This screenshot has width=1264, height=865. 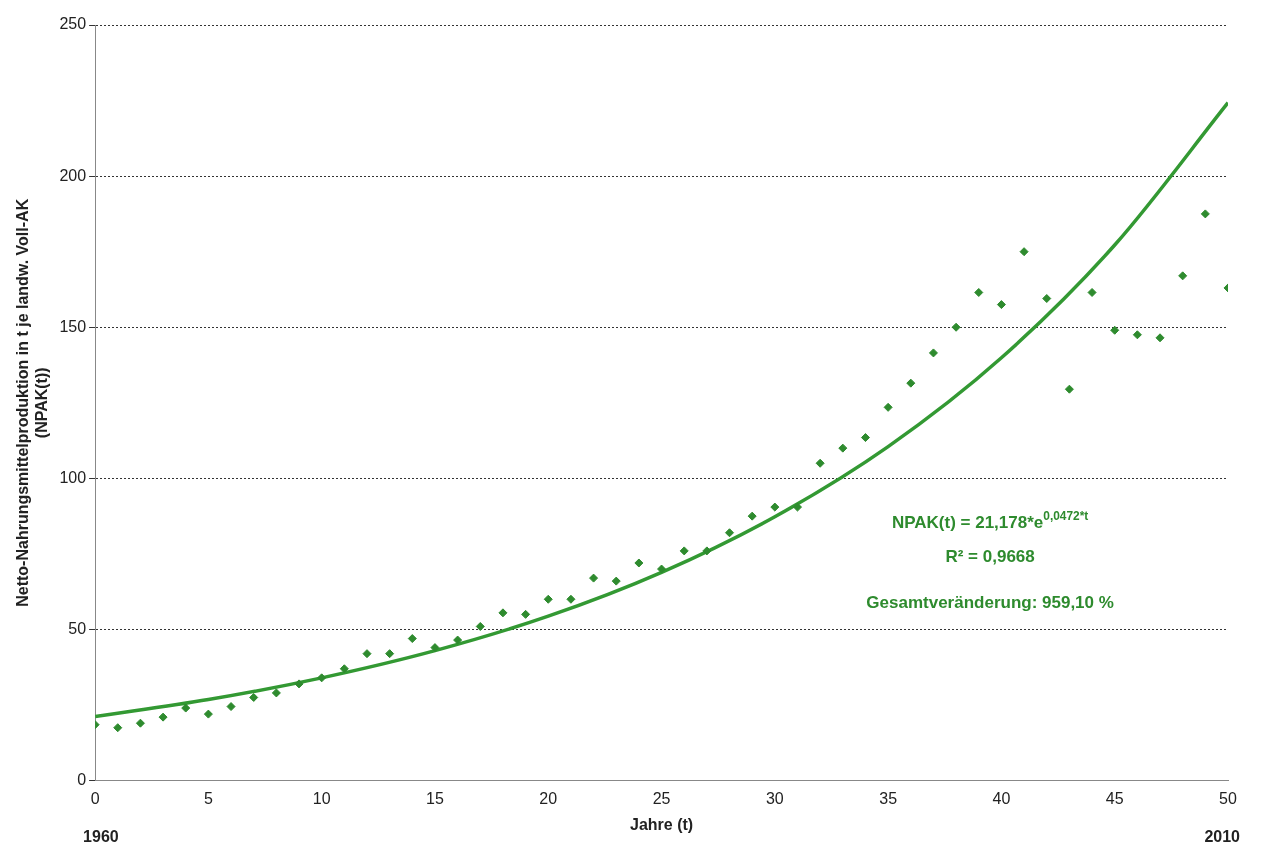 What do you see at coordinates (1001, 798) in the screenshot?
I see `x-tick-label: 40` at bounding box center [1001, 798].